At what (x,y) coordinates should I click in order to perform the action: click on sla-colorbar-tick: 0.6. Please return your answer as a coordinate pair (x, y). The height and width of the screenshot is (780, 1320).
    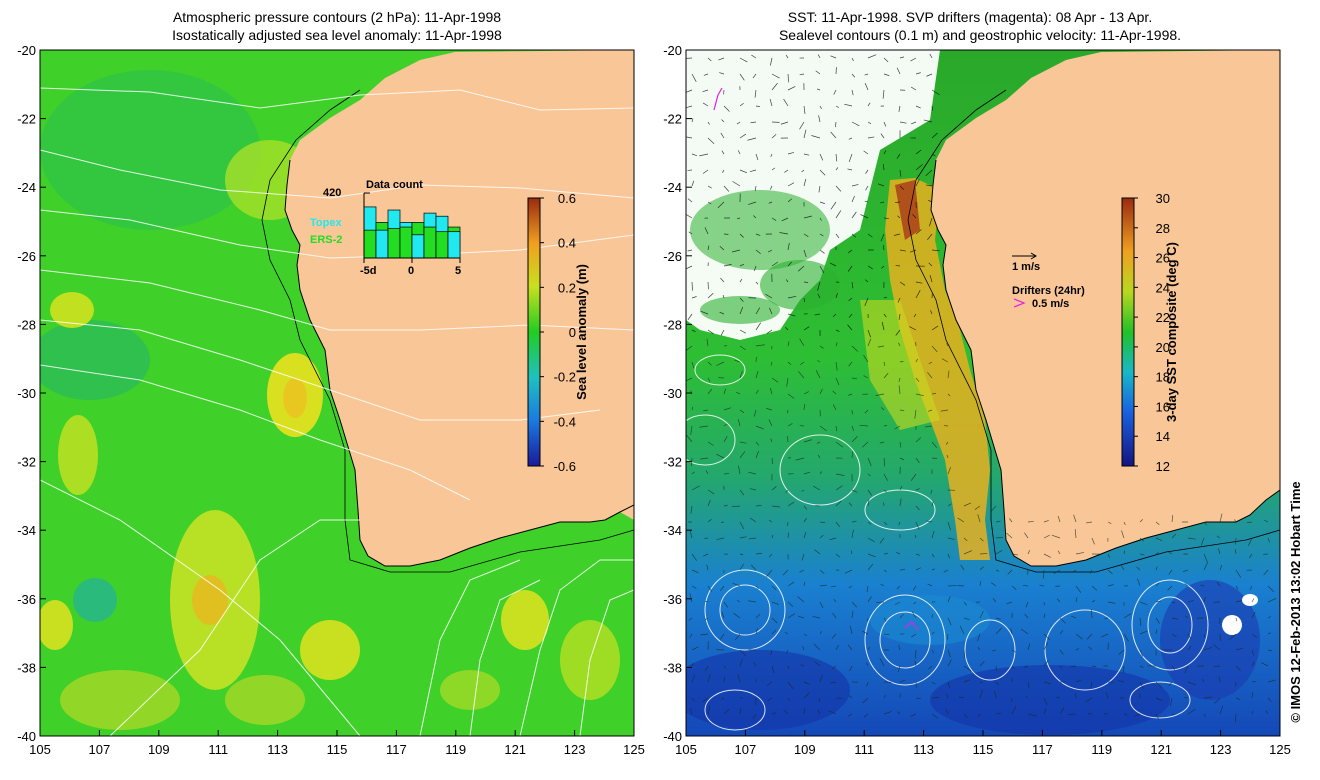
    Looking at the image, I should click on (567, 198).